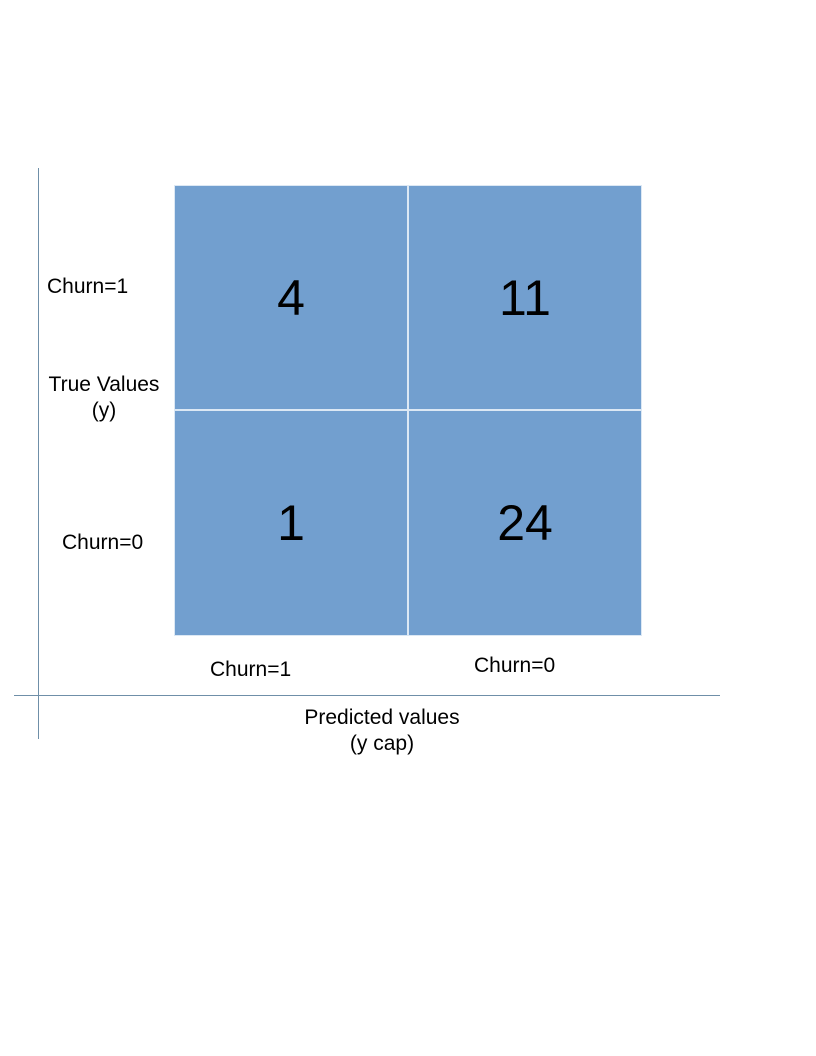 The image size is (816, 1056). What do you see at coordinates (382, 717) in the screenshot?
I see `predicted-values-title-line-1: Predicted values` at bounding box center [382, 717].